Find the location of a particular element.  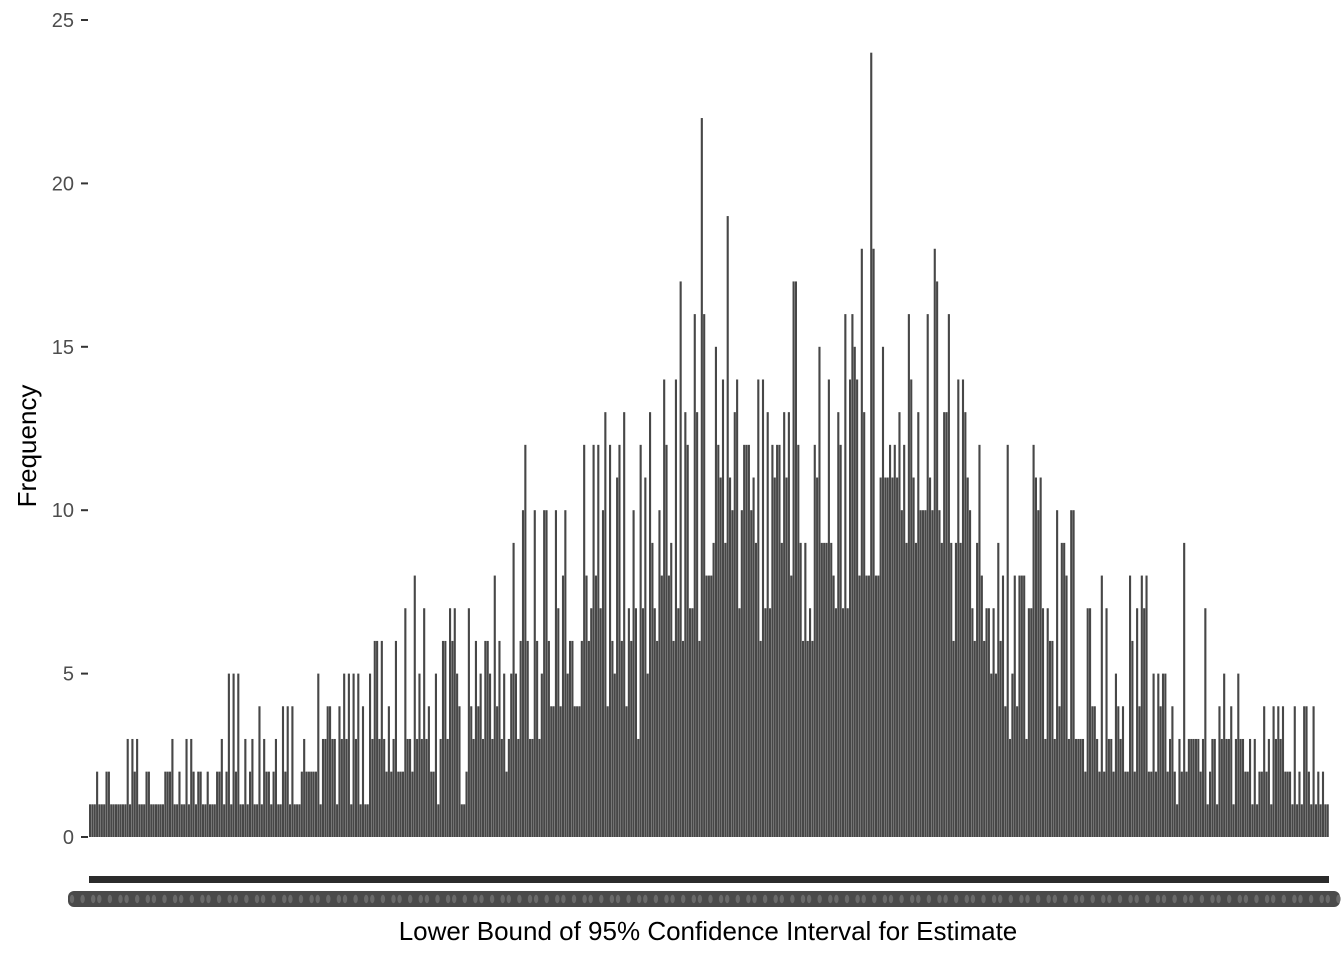

y-axis-title: Frequency is located at coordinates (27, 446).